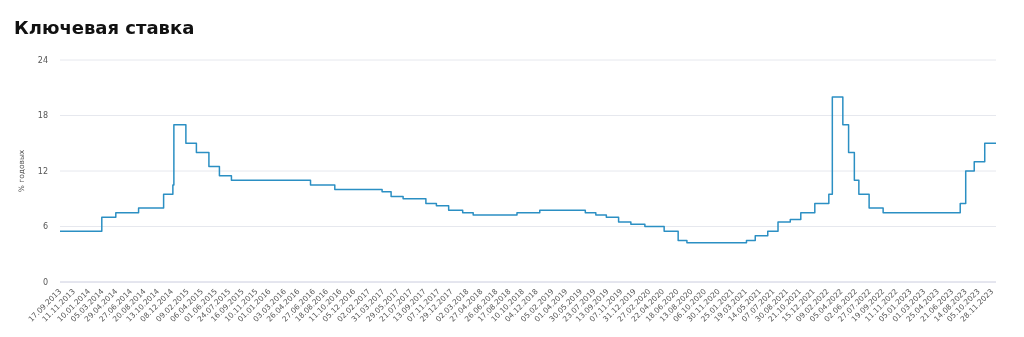  What do you see at coordinates (42, 171) in the screenshot?
I see `y-tick-label: 12` at bounding box center [42, 171].